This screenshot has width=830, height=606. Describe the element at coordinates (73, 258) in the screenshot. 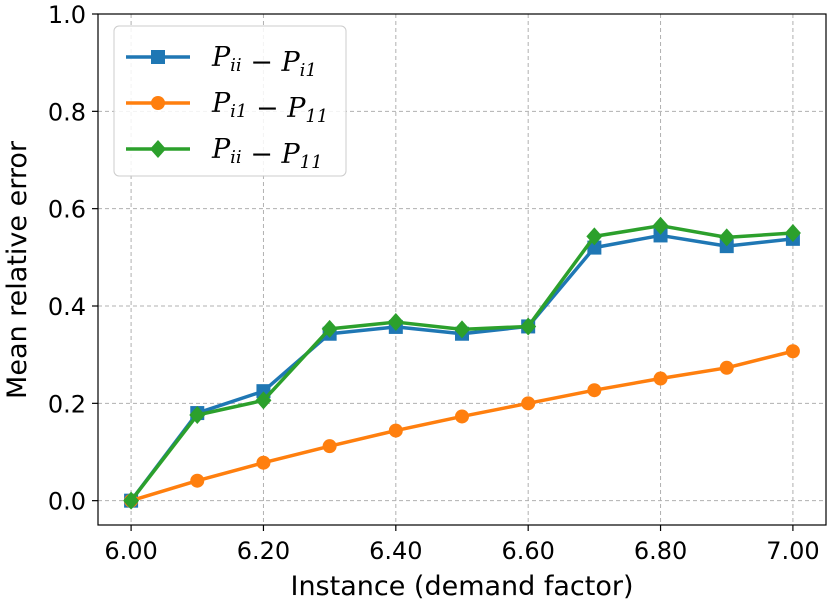

I see `y-axis: 0.0 0.2 0.4 0.6 0.8 1.0` at that location.